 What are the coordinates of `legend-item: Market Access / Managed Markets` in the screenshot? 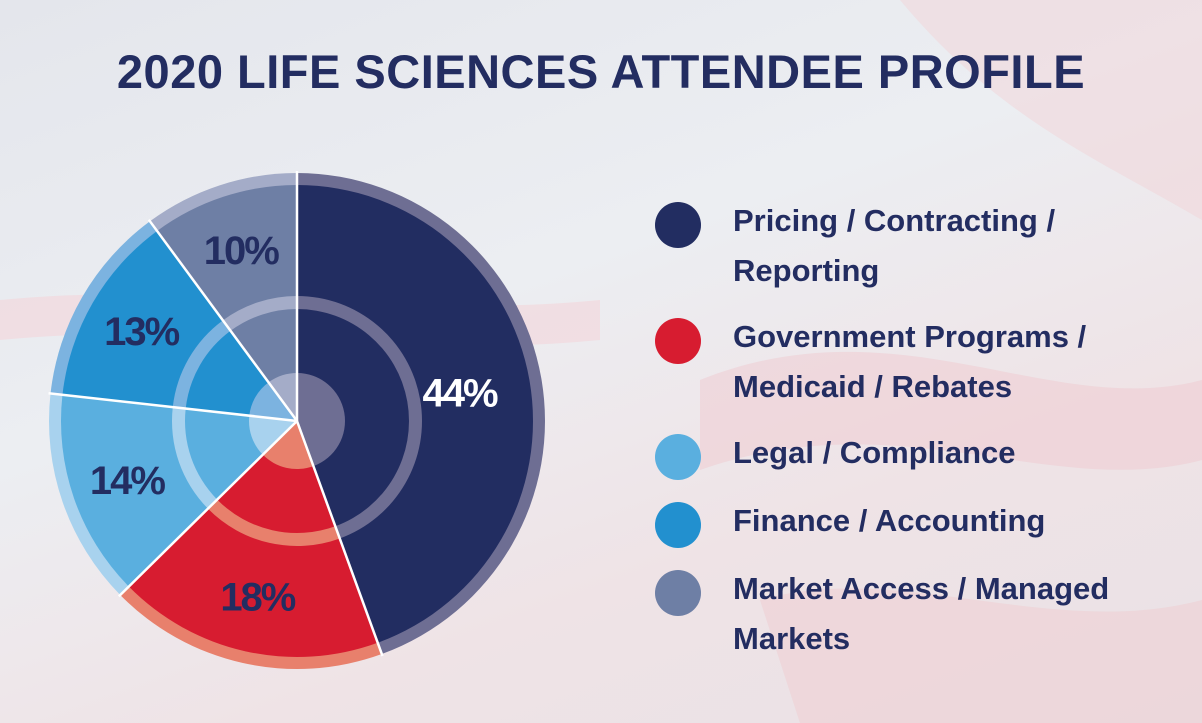 It's located at (925, 614).